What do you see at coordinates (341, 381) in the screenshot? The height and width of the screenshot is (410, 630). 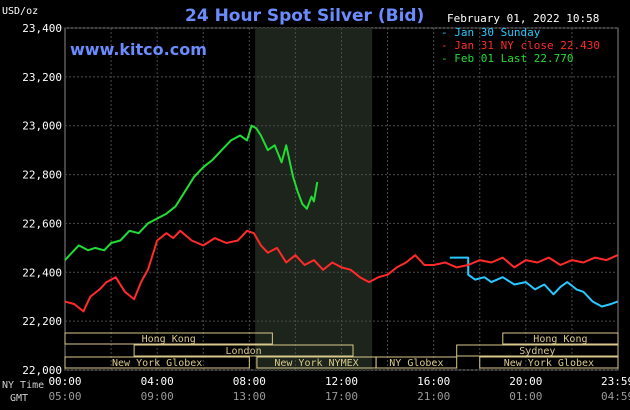 I see `x-tick-label-ny: 12:00` at bounding box center [341, 381].